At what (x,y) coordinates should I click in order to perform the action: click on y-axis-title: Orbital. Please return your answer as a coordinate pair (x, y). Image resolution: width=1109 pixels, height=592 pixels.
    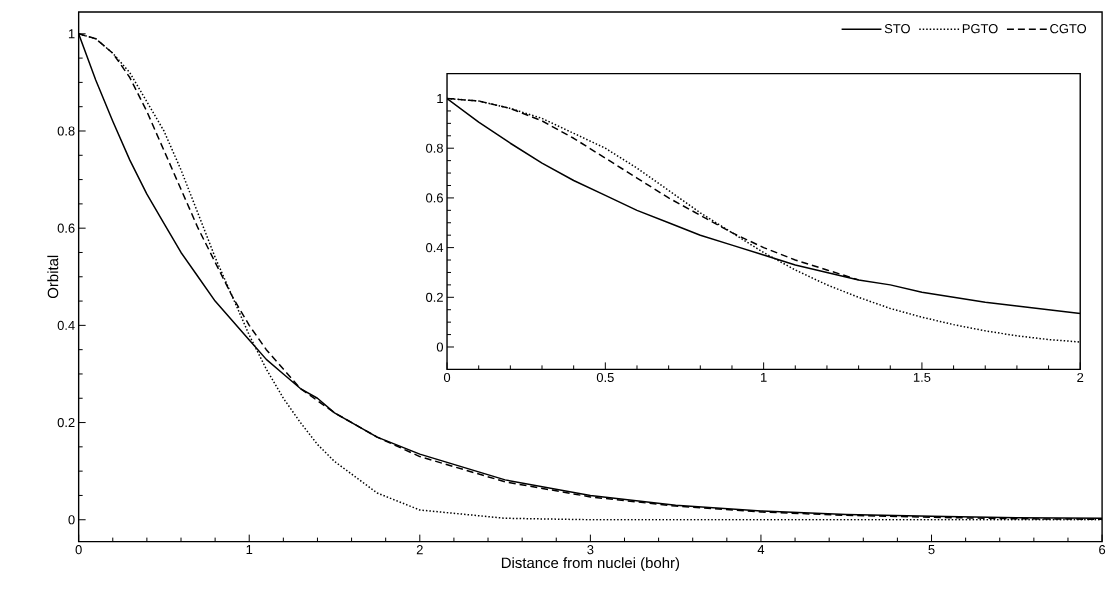
    Looking at the image, I should click on (53, 276).